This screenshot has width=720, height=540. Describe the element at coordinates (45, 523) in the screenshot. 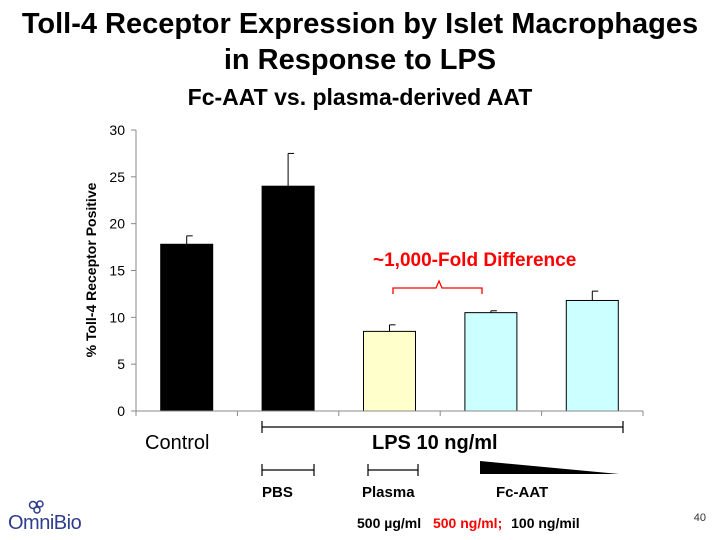

I see `logo-text: OmniBio` at that location.